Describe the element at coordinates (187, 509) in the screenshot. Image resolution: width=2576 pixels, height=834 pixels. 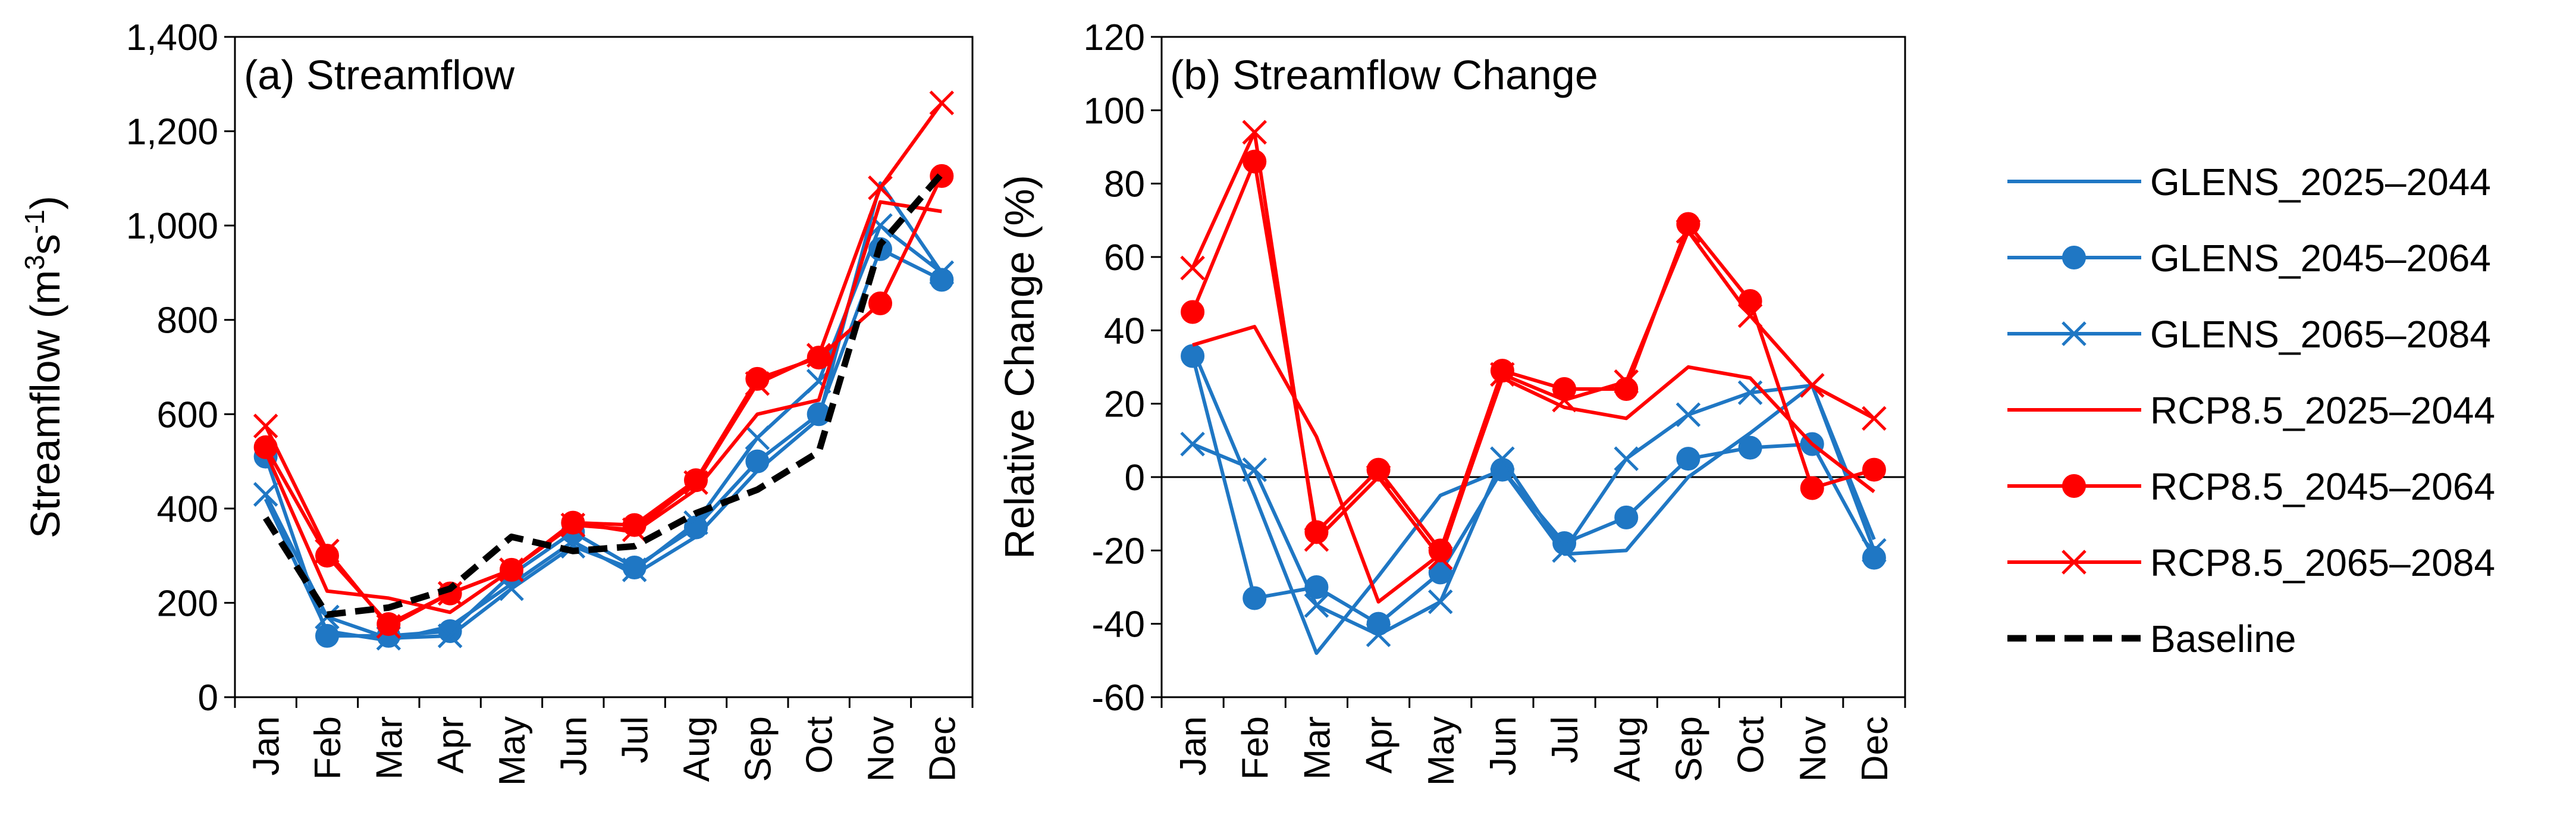
I see `y-tick-label: 400` at that location.